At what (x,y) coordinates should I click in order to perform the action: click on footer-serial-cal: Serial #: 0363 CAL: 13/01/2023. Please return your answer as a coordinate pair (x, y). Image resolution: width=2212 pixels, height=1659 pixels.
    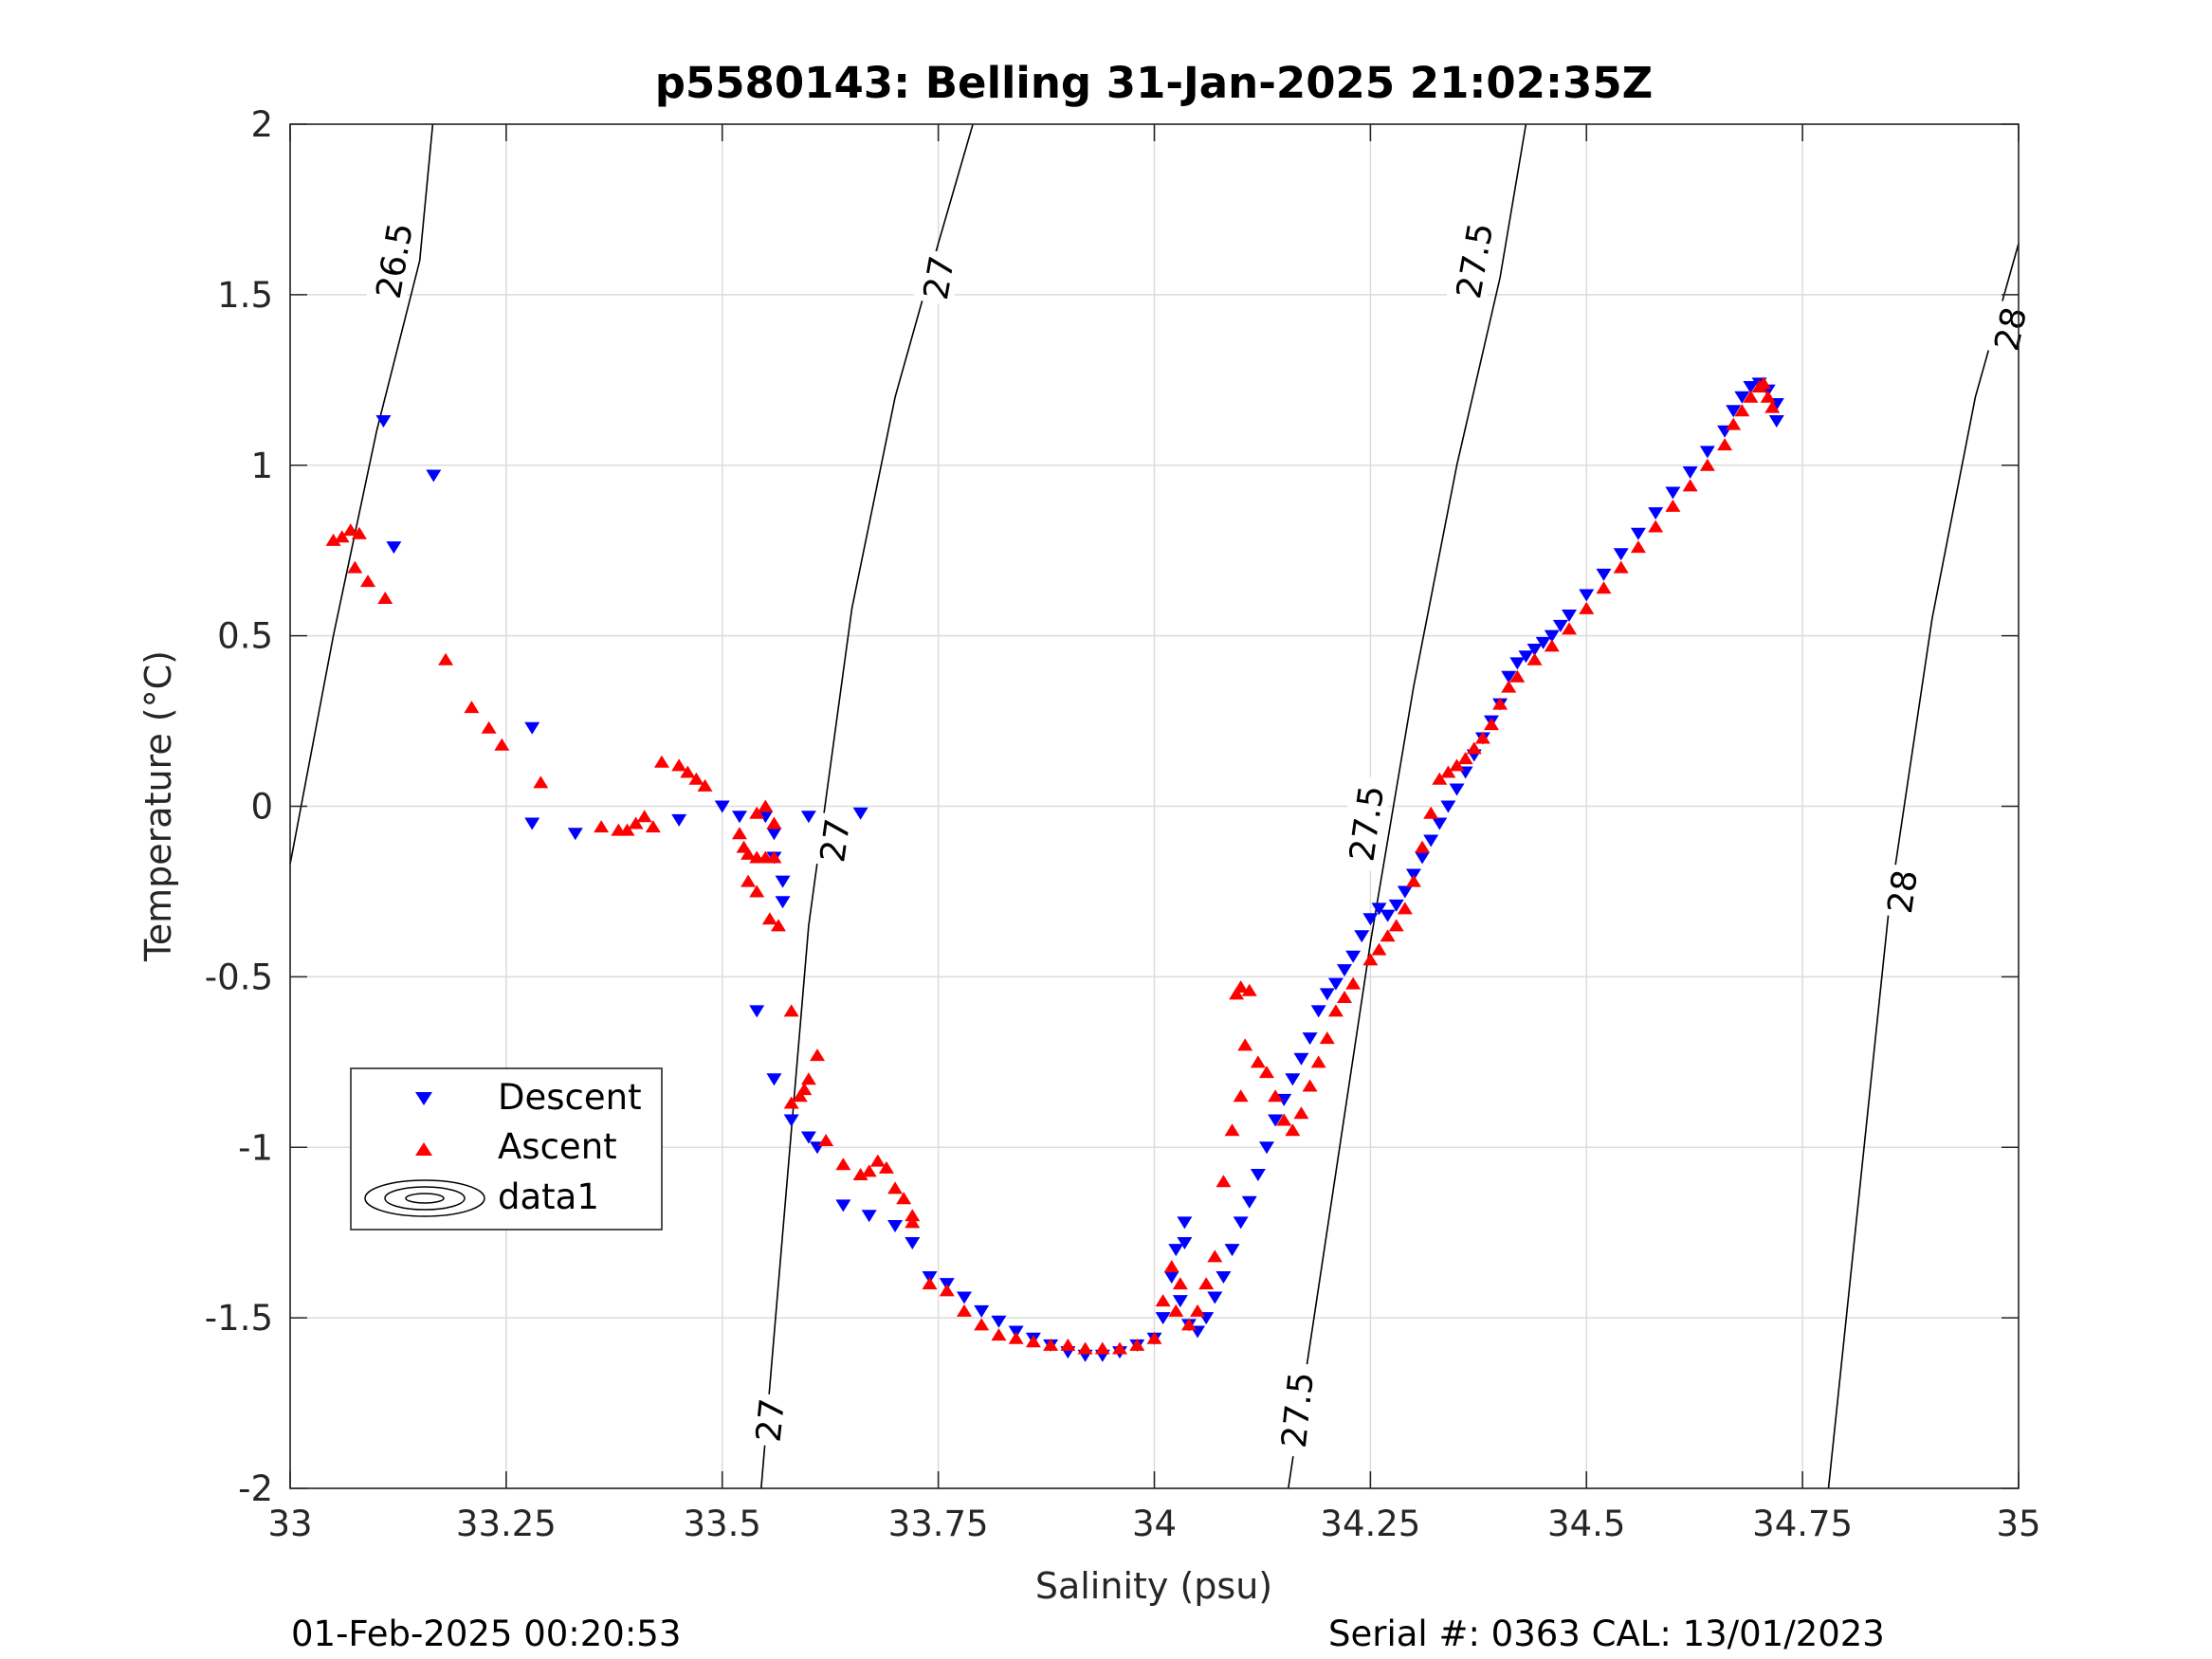
    Looking at the image, I should click on (1606, 1633).